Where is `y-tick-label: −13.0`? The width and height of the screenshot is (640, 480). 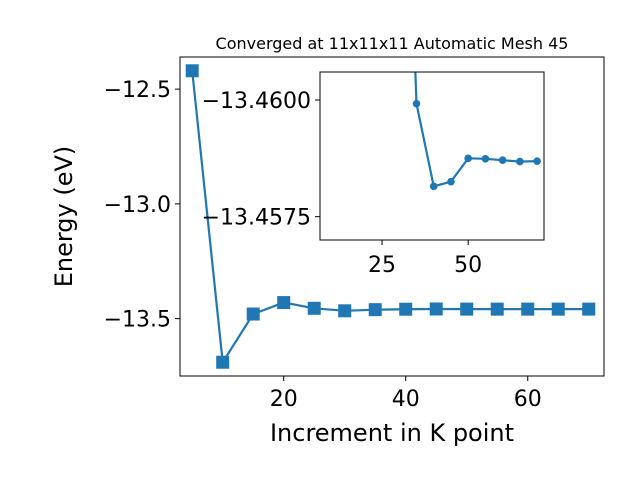
y-tick-label: −13.0 is located at coordinates (137, 205).